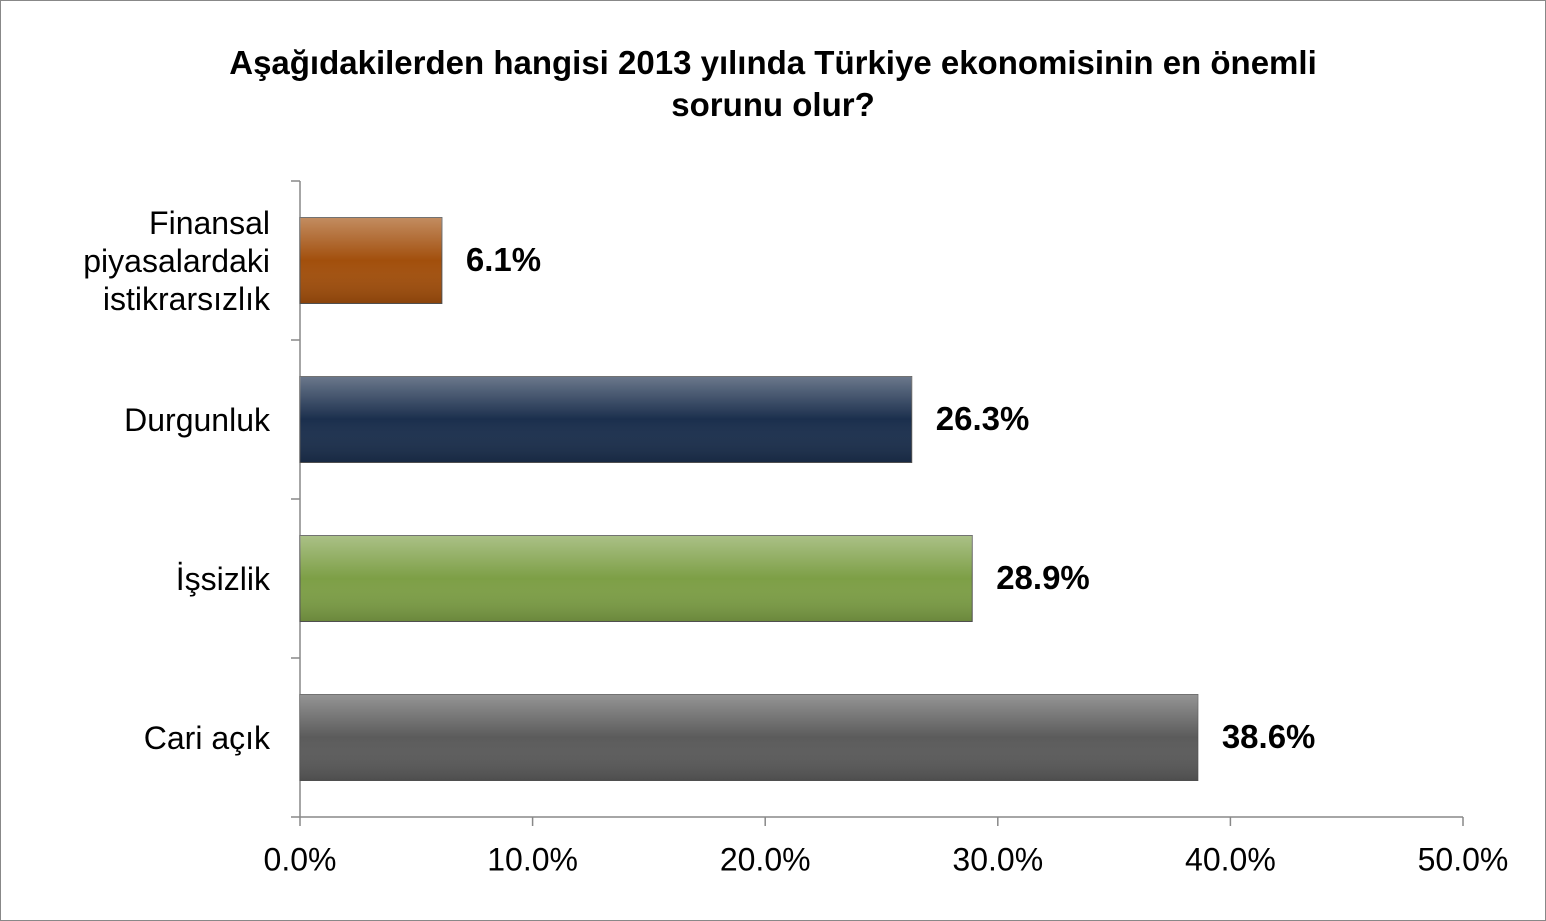 This screenshot has height=921, width=1546. What do you see at coordinates (1269, 736) in the screenshot?
I see `value-label: 38.6%` at bounding box center [1269, 736].